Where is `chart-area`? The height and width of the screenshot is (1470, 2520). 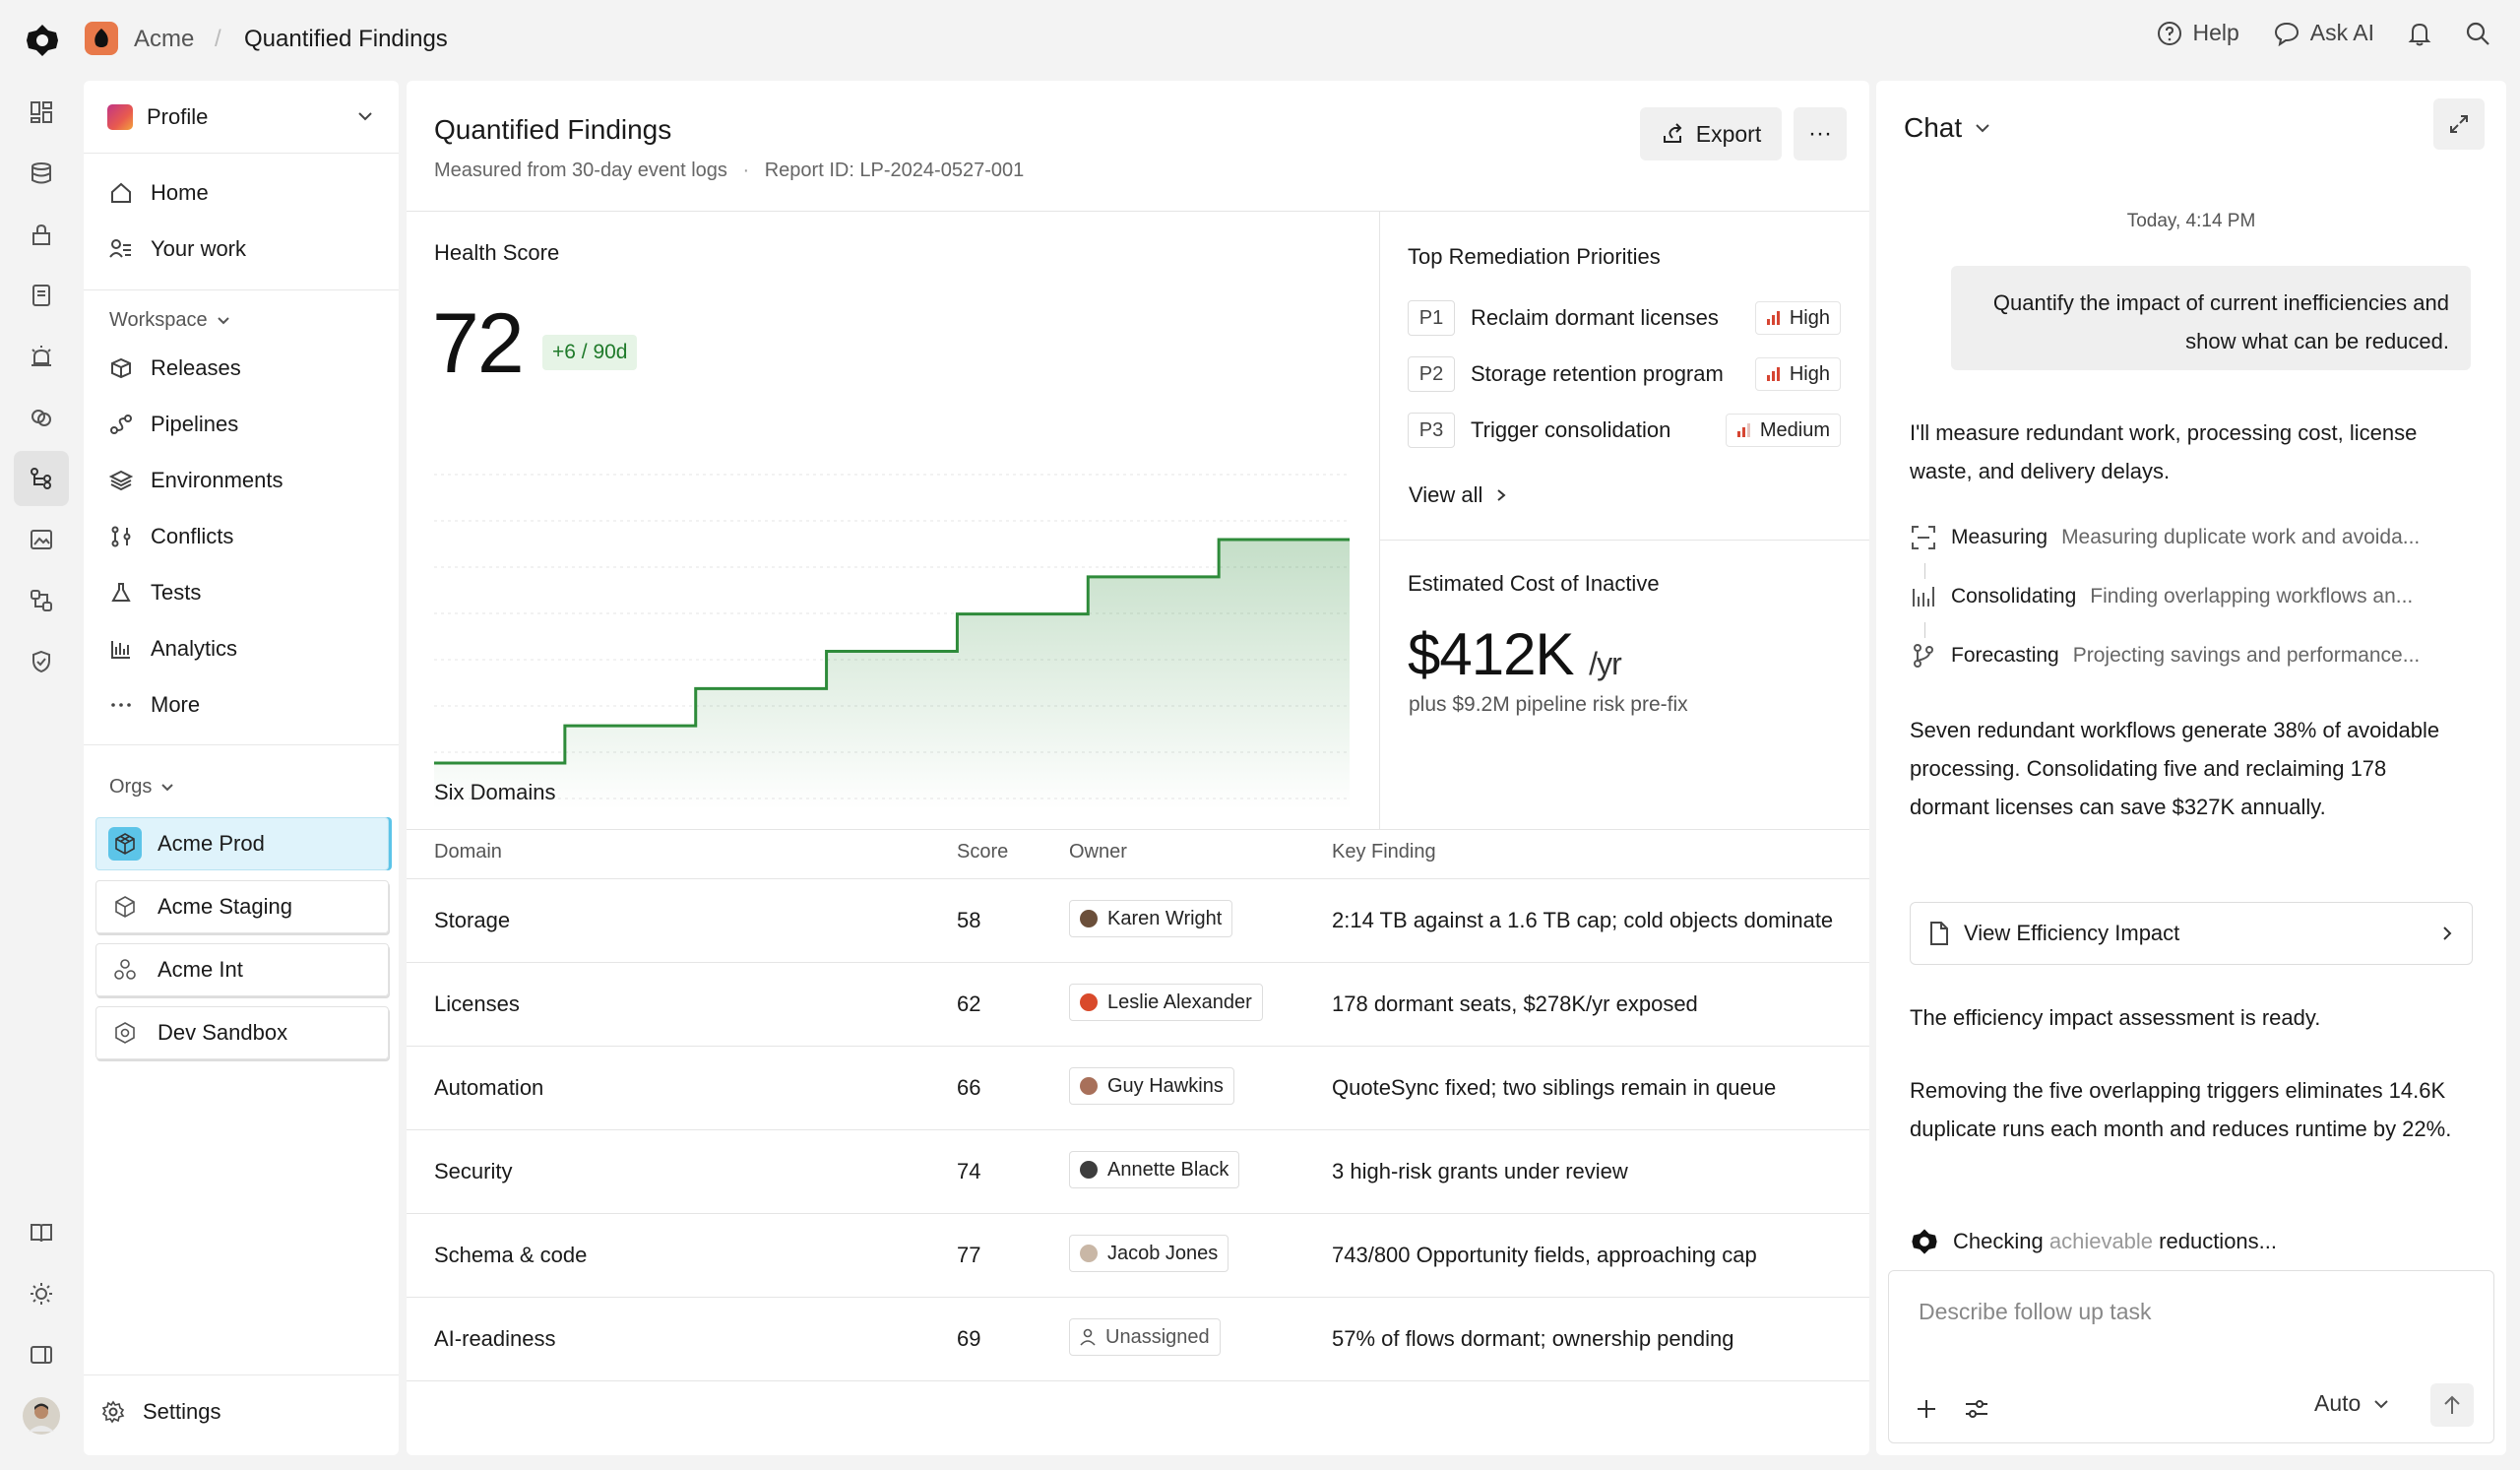 chart-area is located at coordinates (892, 674).